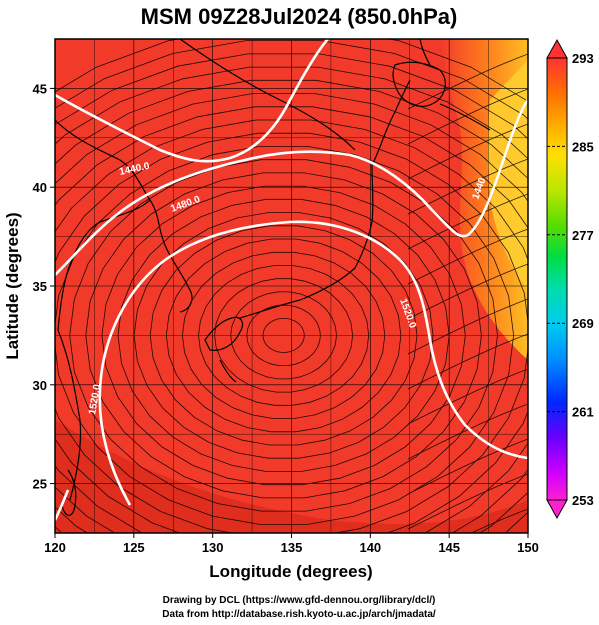  Describe the element at coordinates (299, 16) in the screenshot. I see `chart-title: MSM 09Z28Jul2024 (850.0hPa)` at that location.